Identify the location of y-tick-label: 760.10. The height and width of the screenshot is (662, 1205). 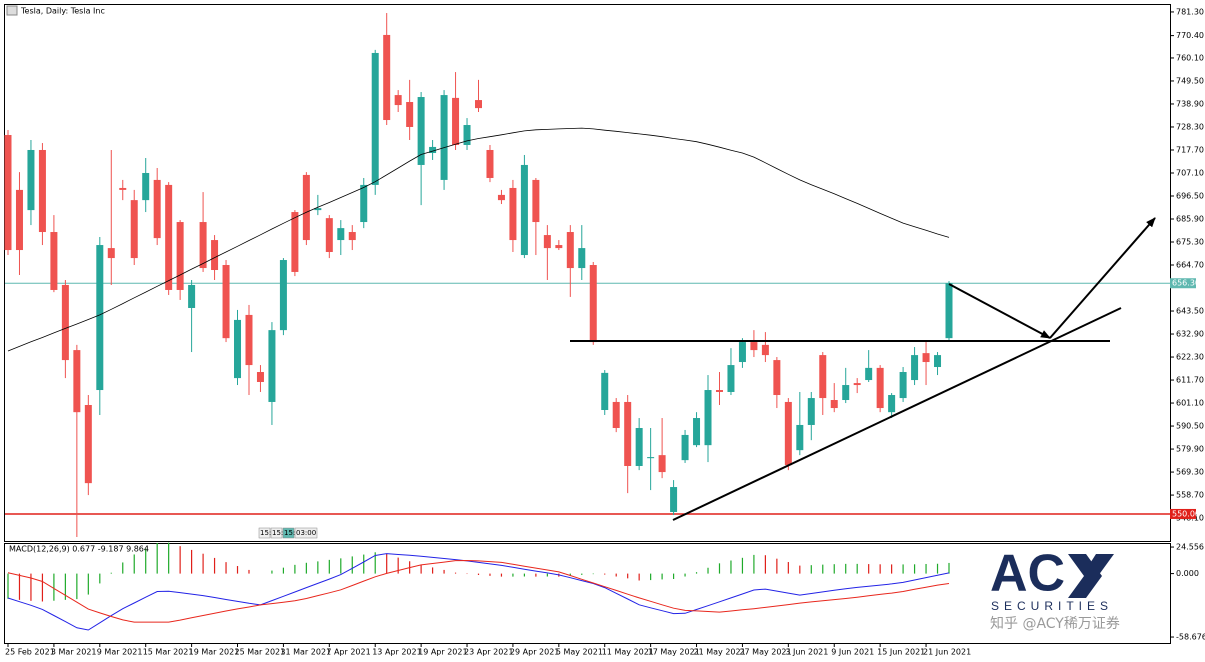
(1190, 57).